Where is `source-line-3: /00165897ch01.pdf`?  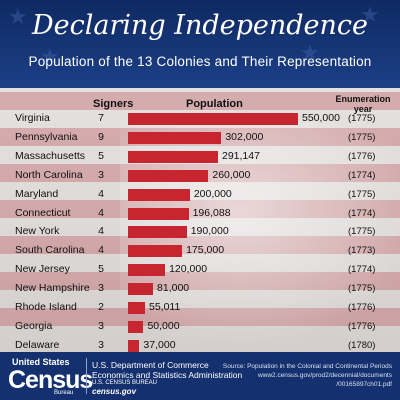
source-line-3: /00165897ch01.pdf is located at coordinates (364, 384).